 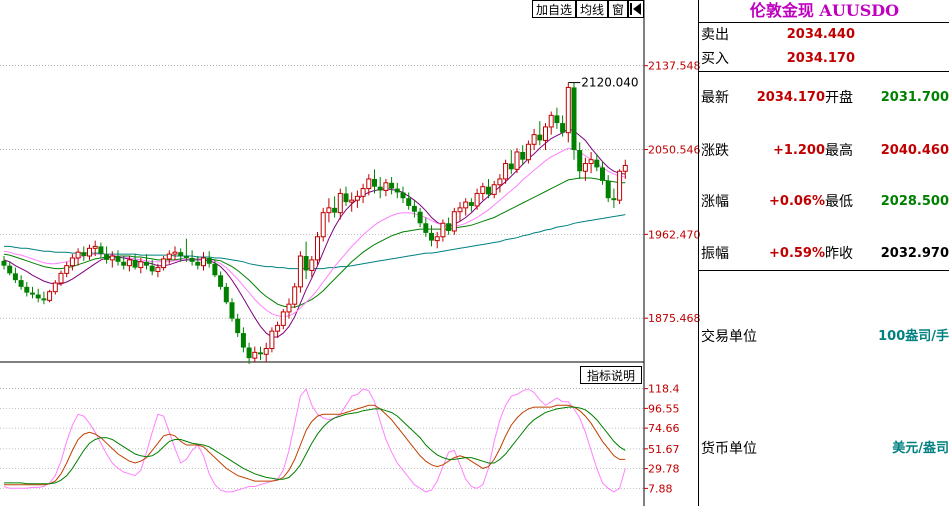 I want to click on oscillator-line, so click(x=314, y=440).